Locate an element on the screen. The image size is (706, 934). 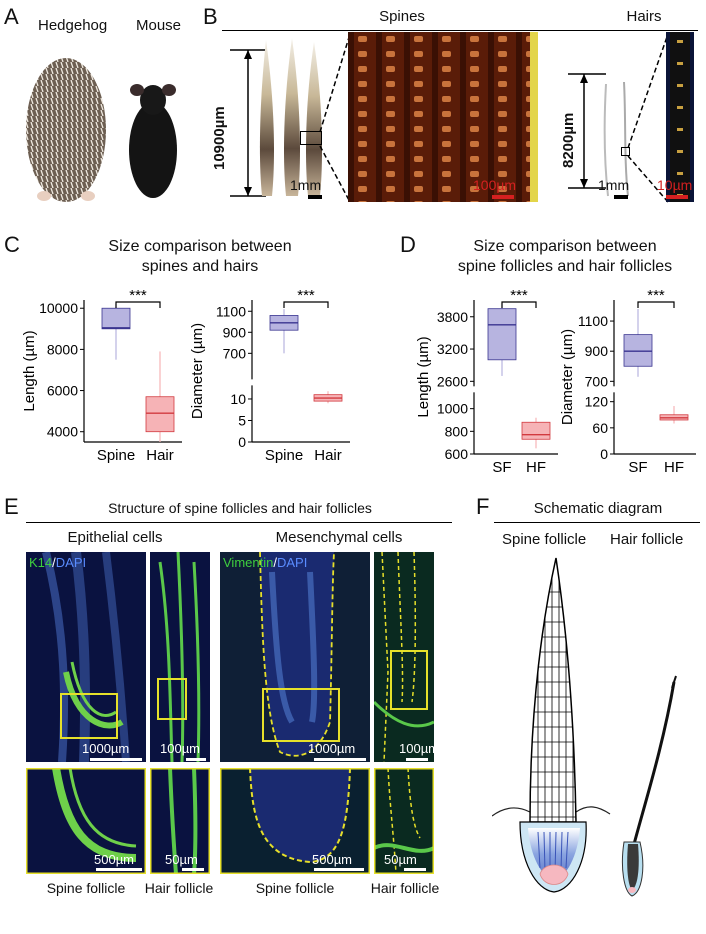
scale-bar-e4 is located at coordinates (417, 759).